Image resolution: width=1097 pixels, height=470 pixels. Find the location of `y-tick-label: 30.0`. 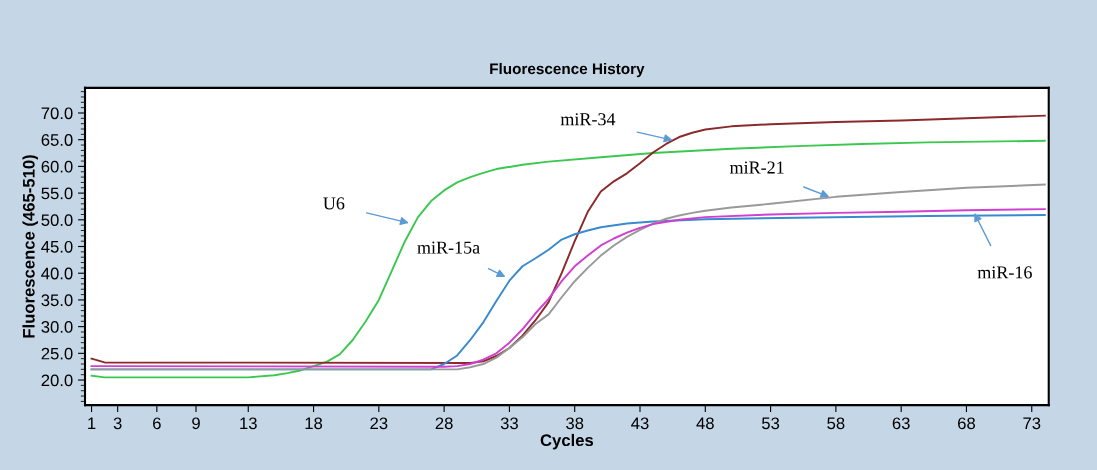

y-tick-label: 30.0 is located at coordinates (57, 327).